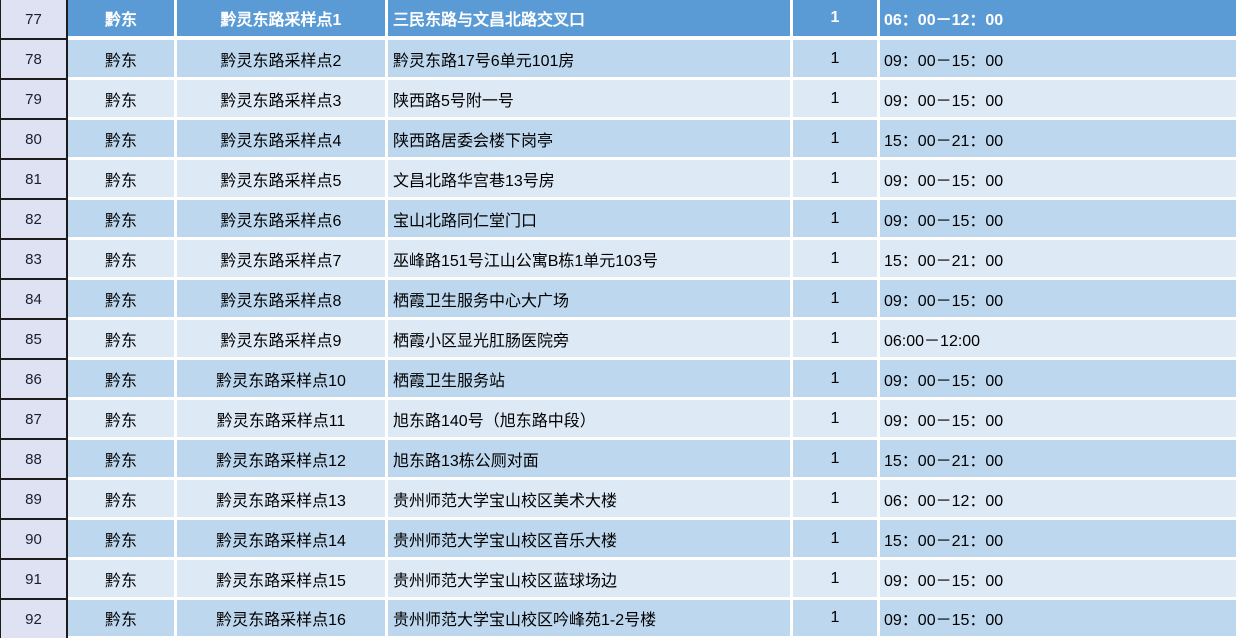 The image size is (1236, 638). I want to click on address-cell: 黔灵东路17号6单元101房, so click(590, 60).